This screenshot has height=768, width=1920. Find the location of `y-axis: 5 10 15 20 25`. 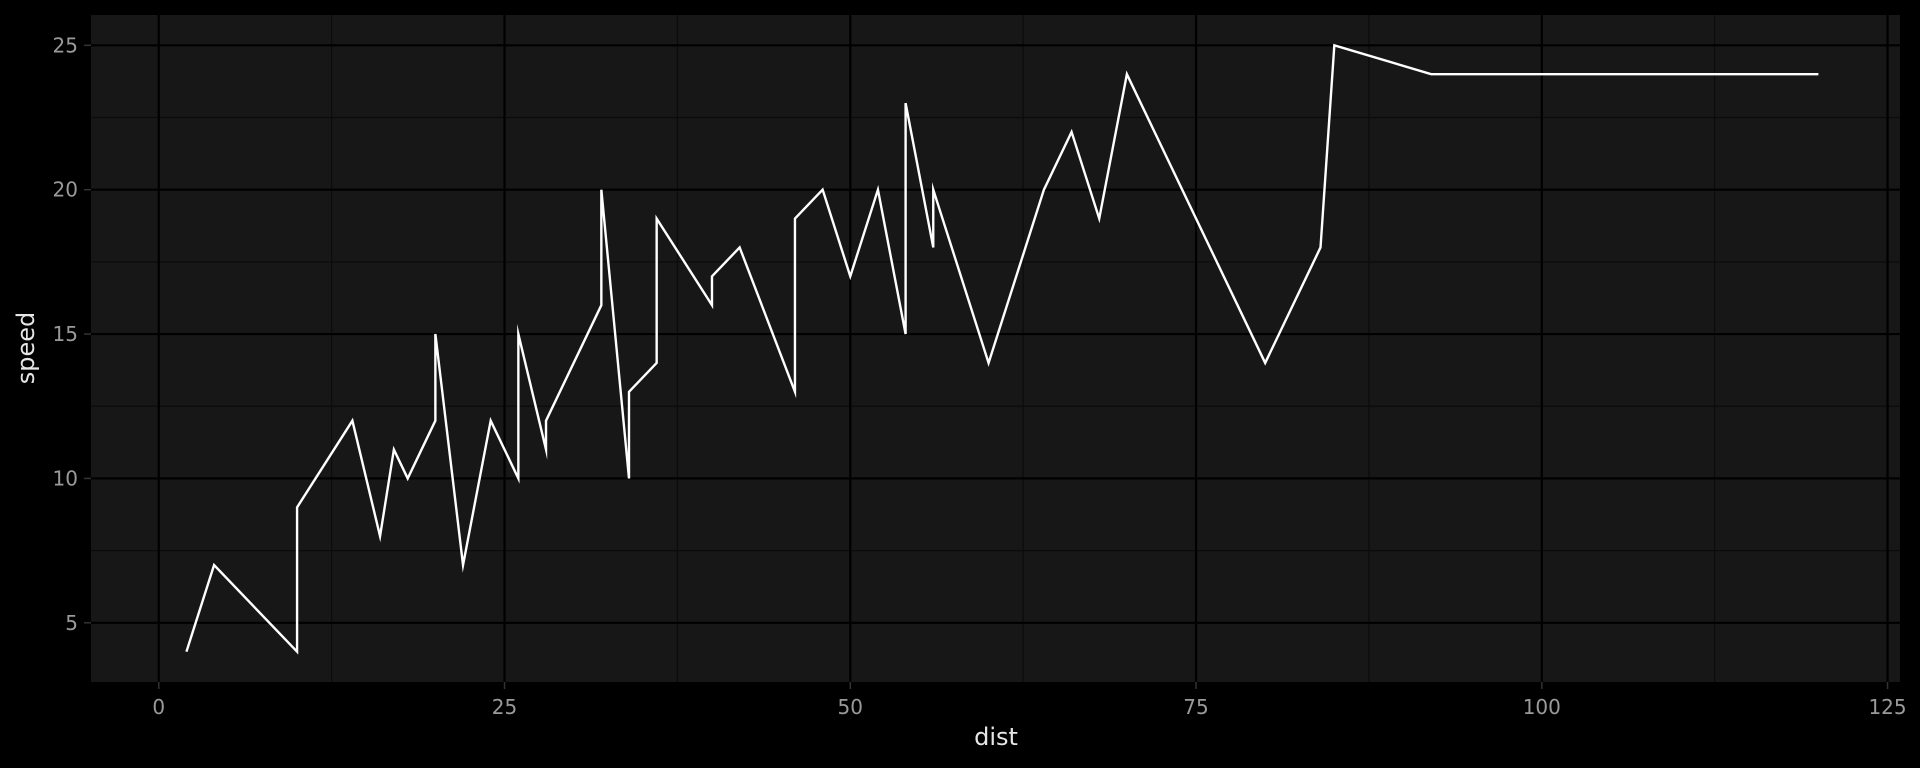

y-axis: 5 10 15 20 25 is located at coordinates (72, 334).